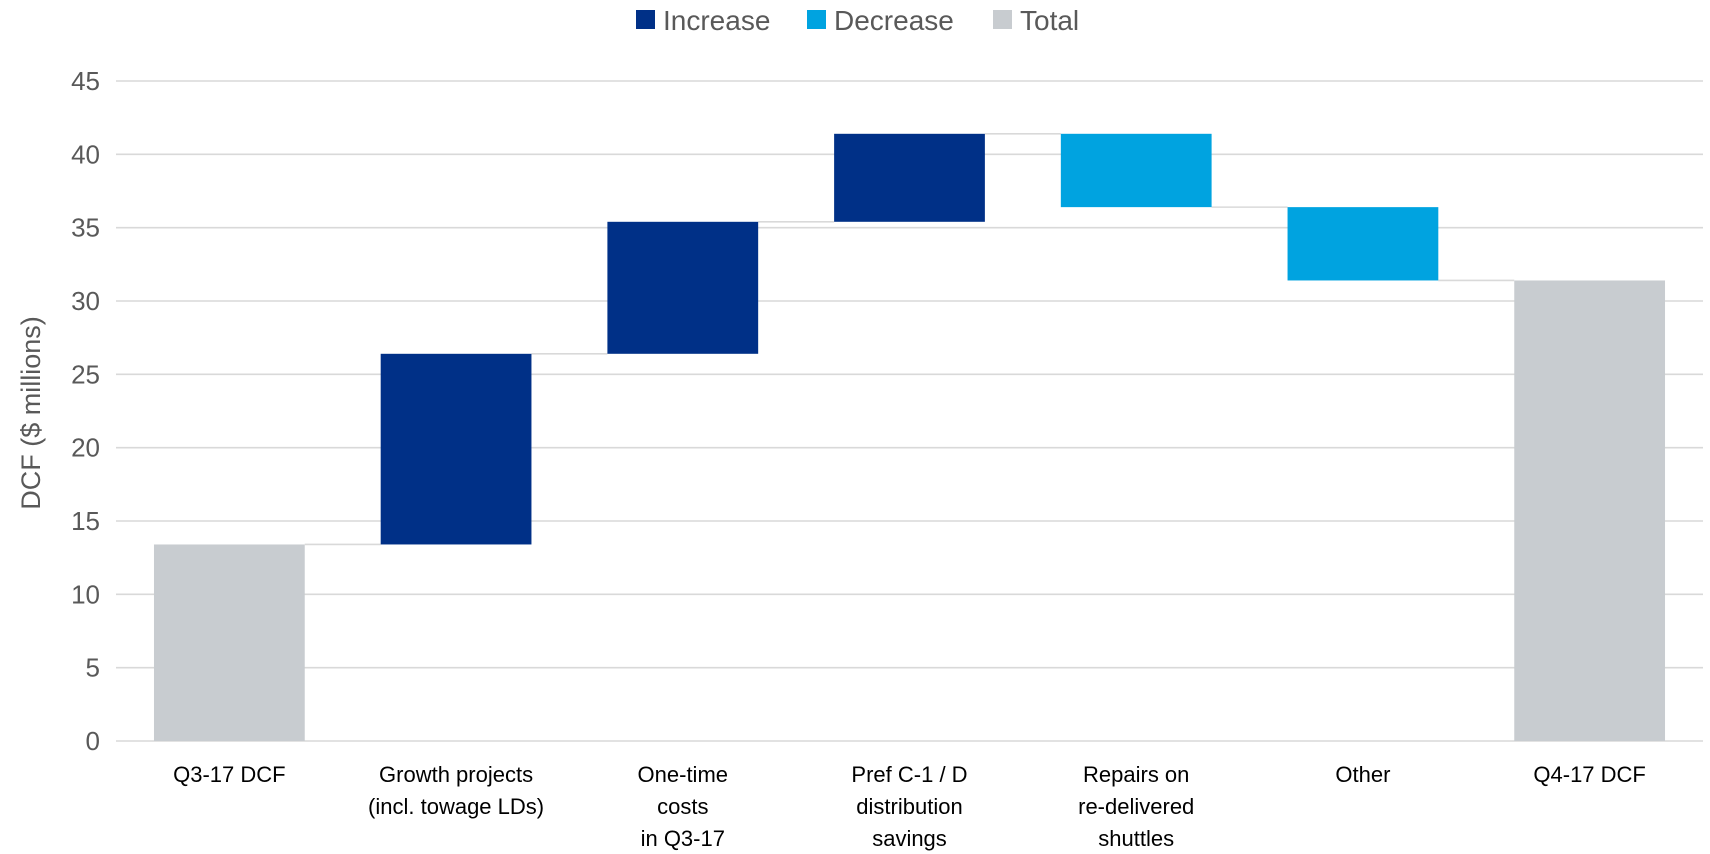 The height and width of the screenshot is (854, 1710). I want to click on category-label: Growth projects, so click(456, 774).